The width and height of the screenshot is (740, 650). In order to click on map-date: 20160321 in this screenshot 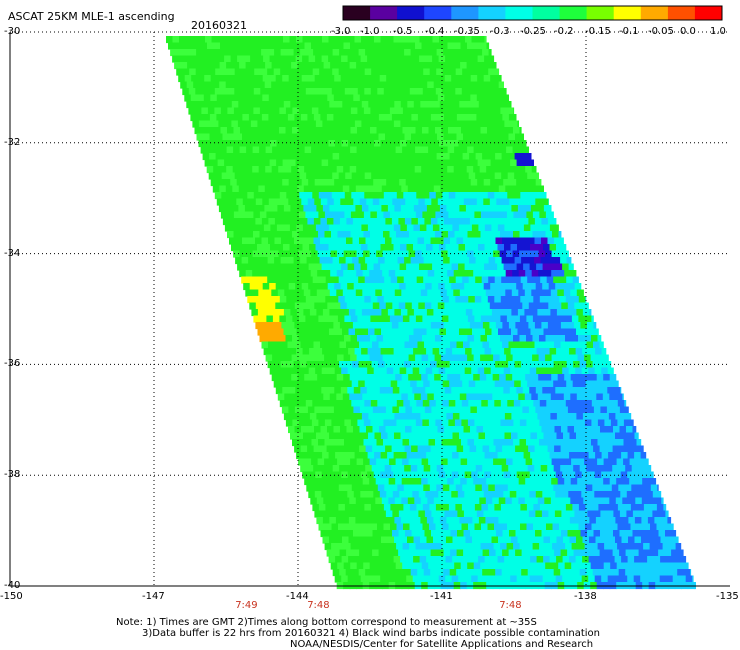, I will do `click(219, 25)`.